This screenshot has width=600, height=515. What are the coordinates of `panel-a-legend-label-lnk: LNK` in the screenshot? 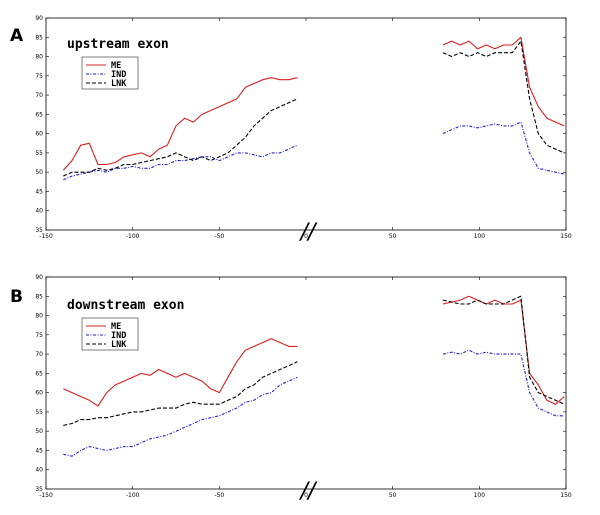 It's located at (119, 84).